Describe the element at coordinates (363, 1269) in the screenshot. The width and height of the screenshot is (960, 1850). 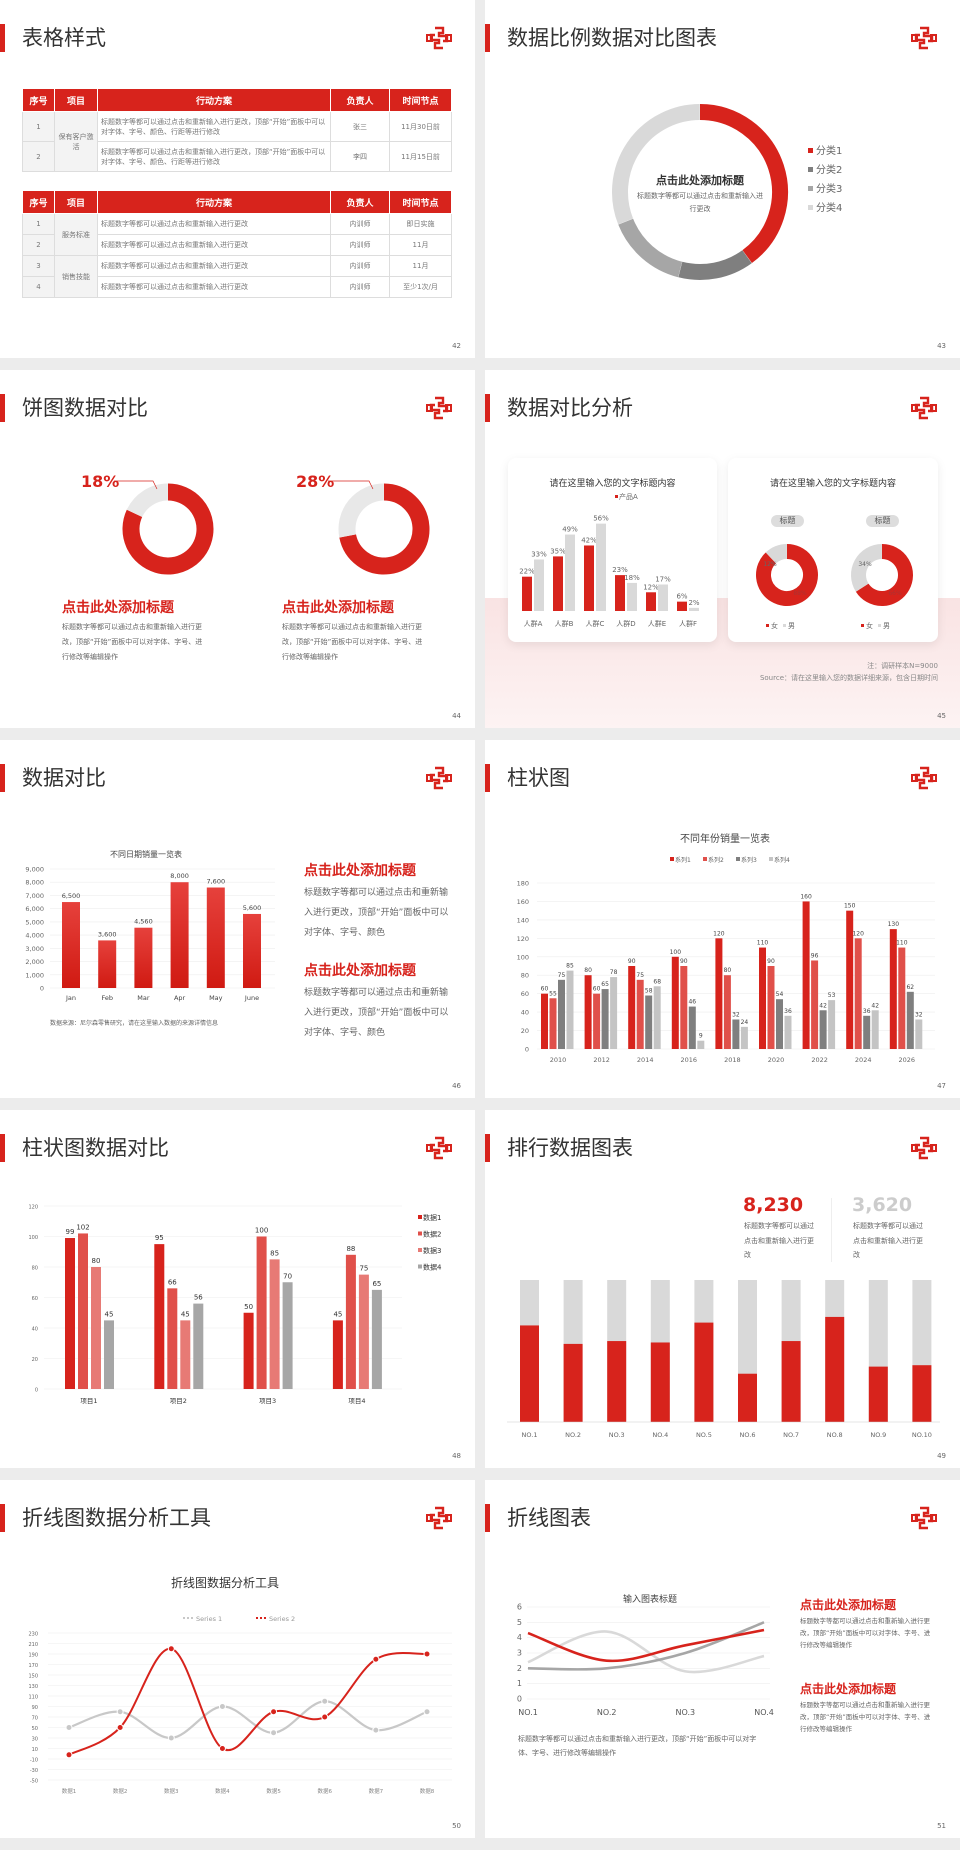
I see `data-label: 75` at that location.